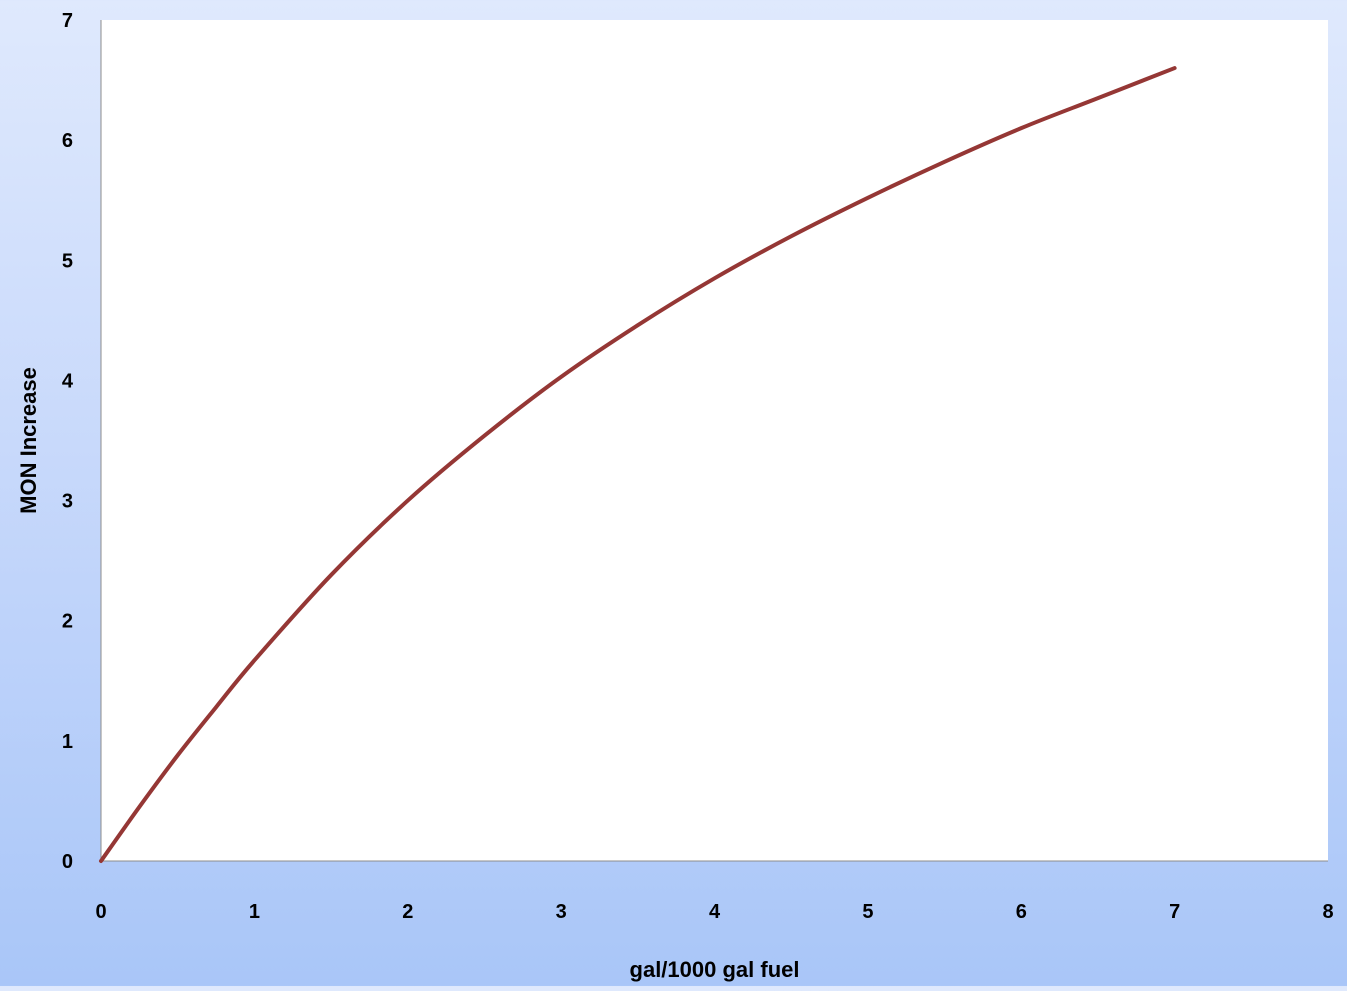  What do you see at coordinates (67, 862) in the screenshot?
I see `y-tick-label: 0` at bounding box center [67, 862].